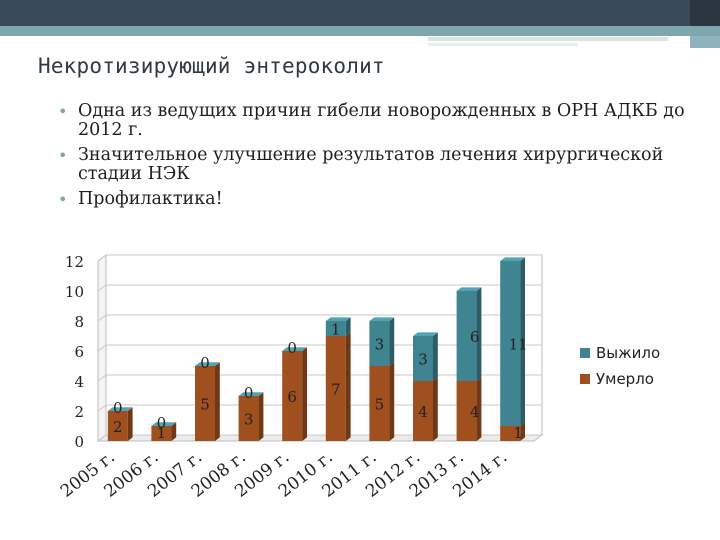  I want to click on data-label-survived: 6, so click(475, 337).